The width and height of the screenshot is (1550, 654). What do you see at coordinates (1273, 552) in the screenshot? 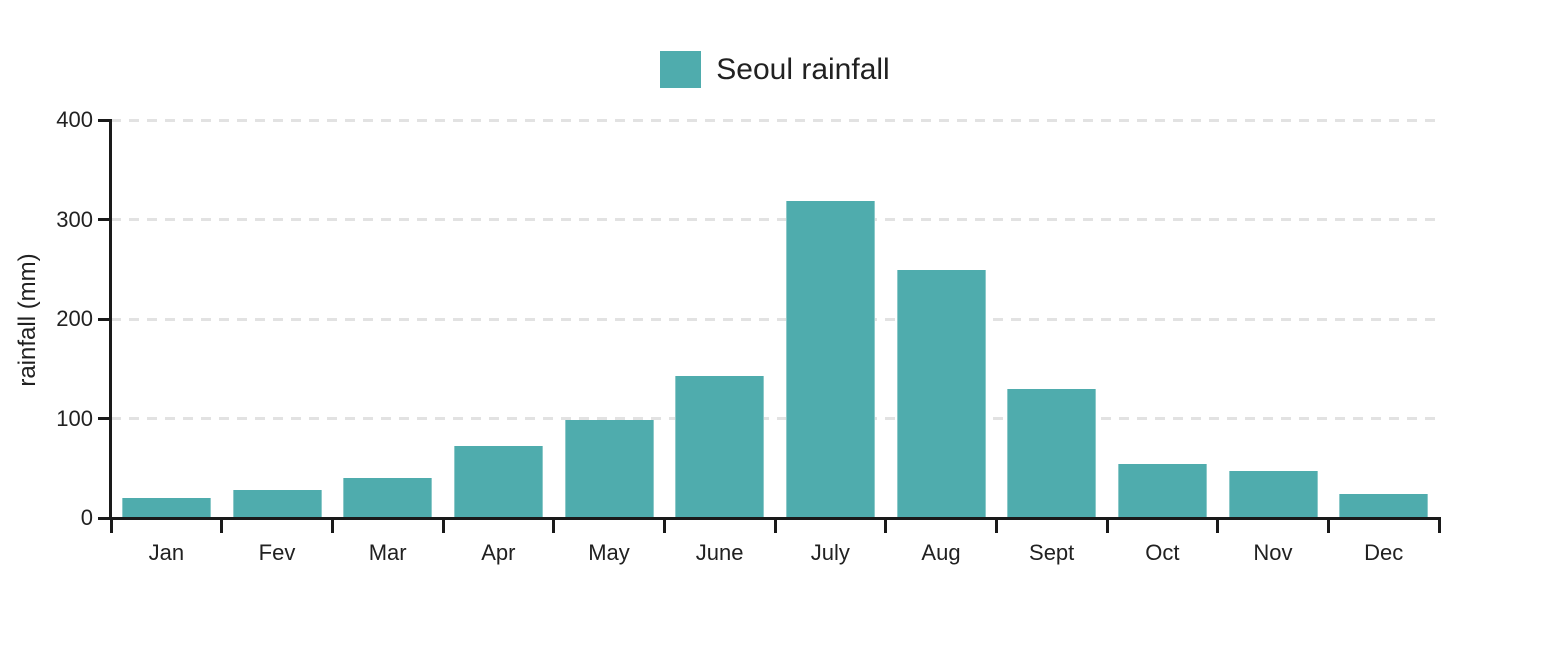
I see `x-category-label-nov: Nov` at bounding box center [1273, 552].